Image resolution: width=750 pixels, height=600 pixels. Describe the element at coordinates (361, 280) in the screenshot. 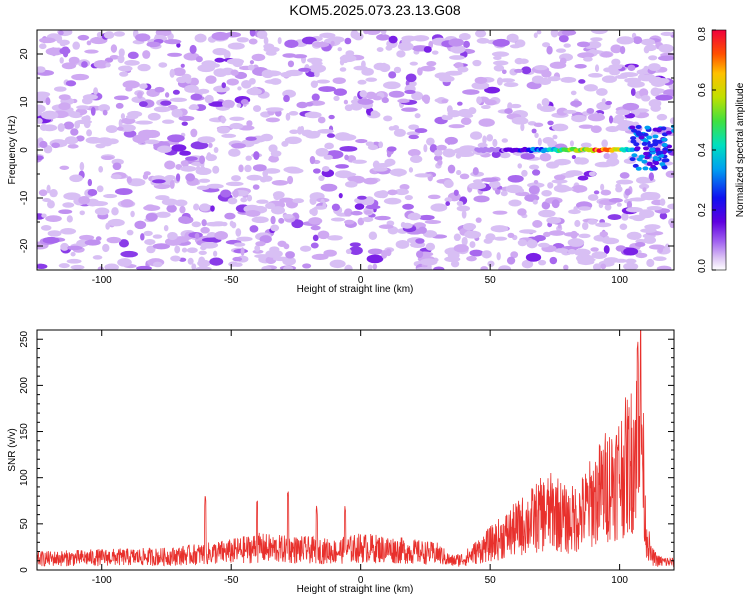

I see `x-tick-label: 0` at that location.